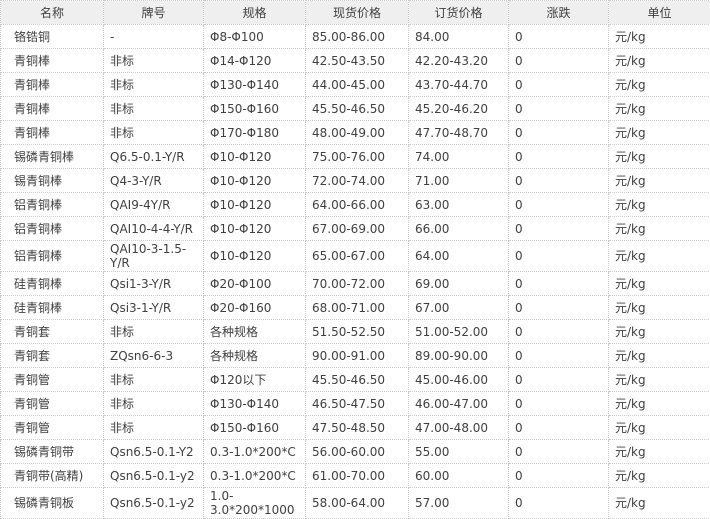 The image size is (710, 519). I want to click on cell-spec: 各种规格, so click(255, 356).